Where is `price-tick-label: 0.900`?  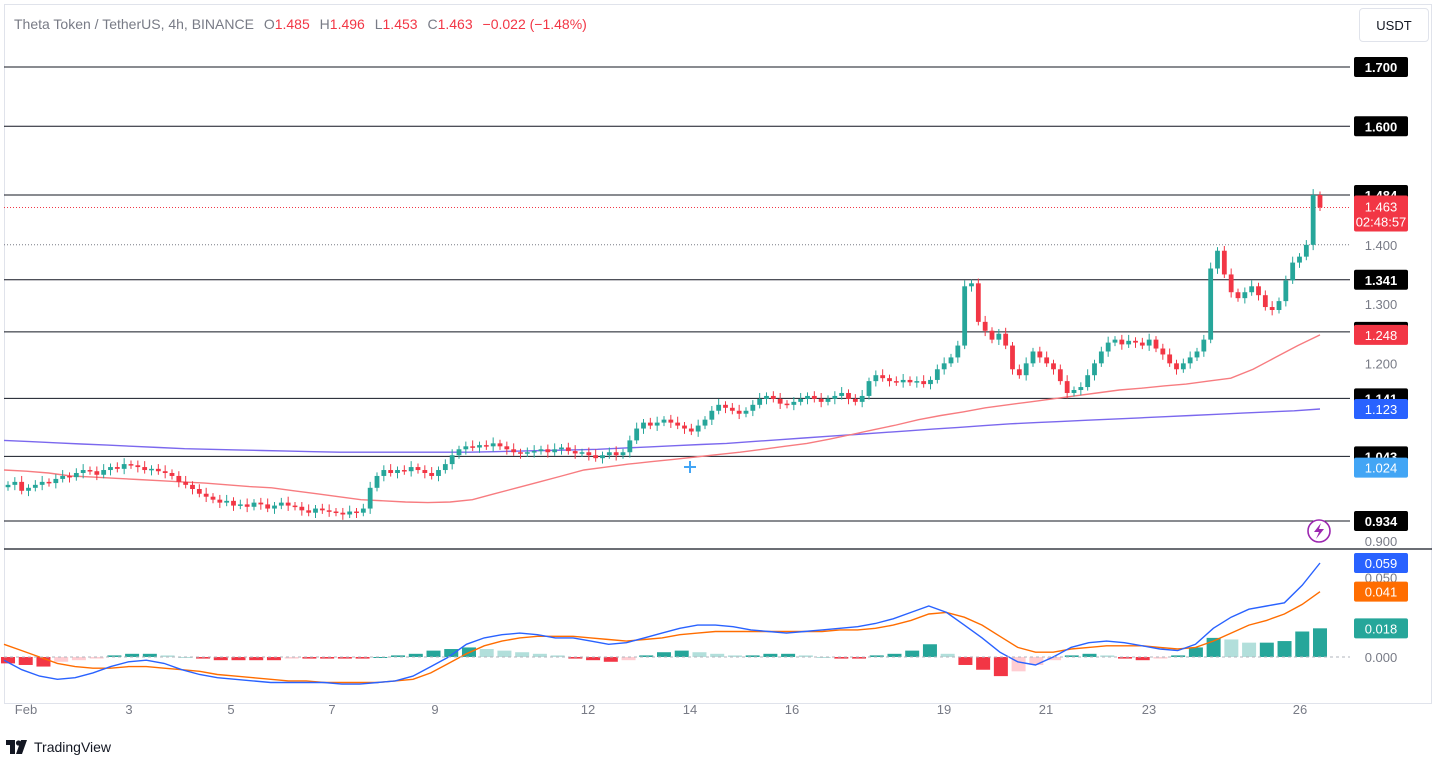
price-tick-label: 0.900 is located at coordinates (1381, 541).